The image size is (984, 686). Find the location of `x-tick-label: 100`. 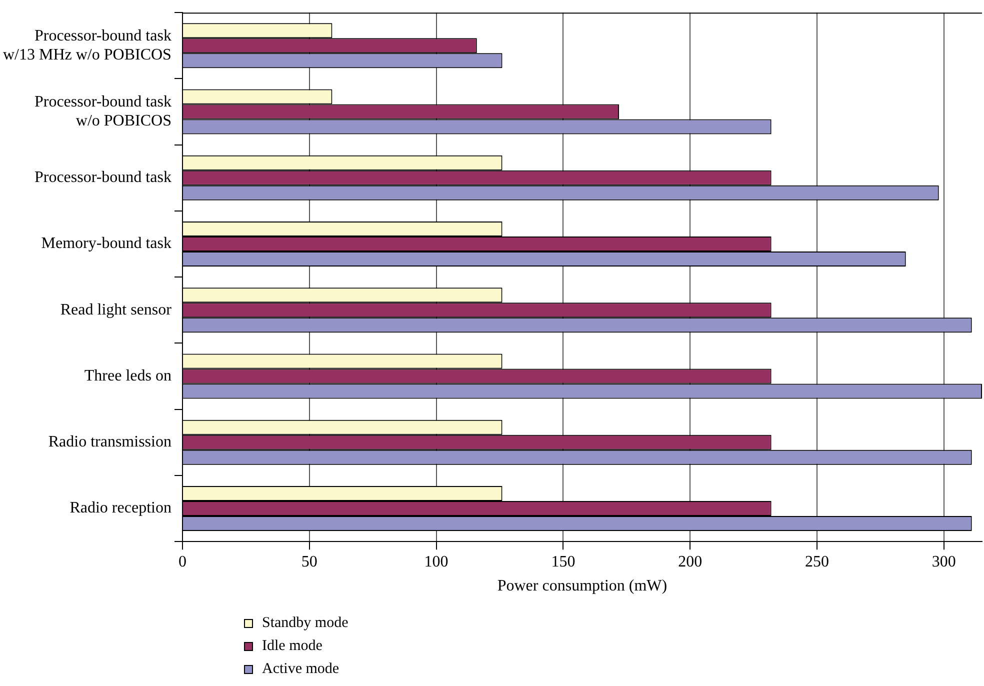

x-tick-label: 100 is located at coordinates (436, 561).